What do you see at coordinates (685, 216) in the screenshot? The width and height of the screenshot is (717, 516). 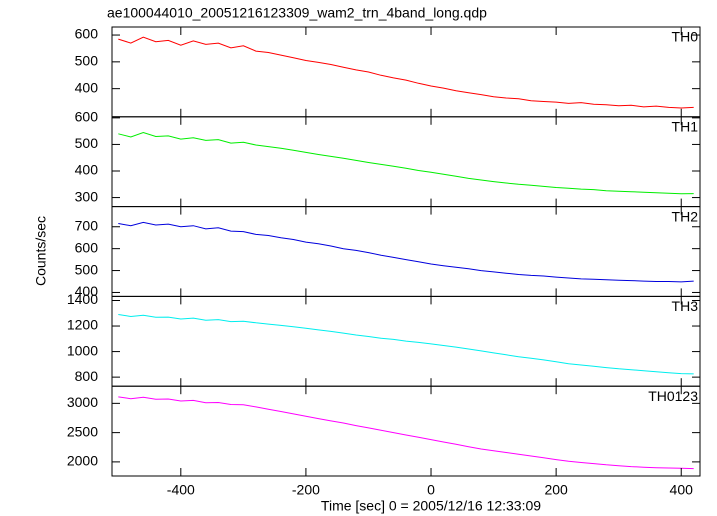 I see `panel-label: TH2` at bounding box center [685, 216].